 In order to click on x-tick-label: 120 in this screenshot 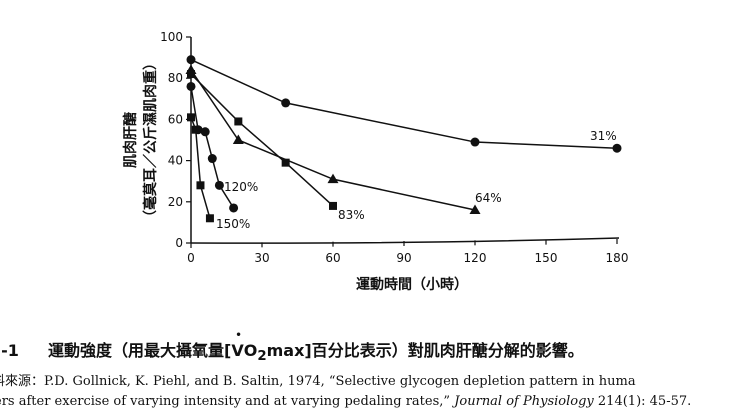, I will do `click(475, 258)`.